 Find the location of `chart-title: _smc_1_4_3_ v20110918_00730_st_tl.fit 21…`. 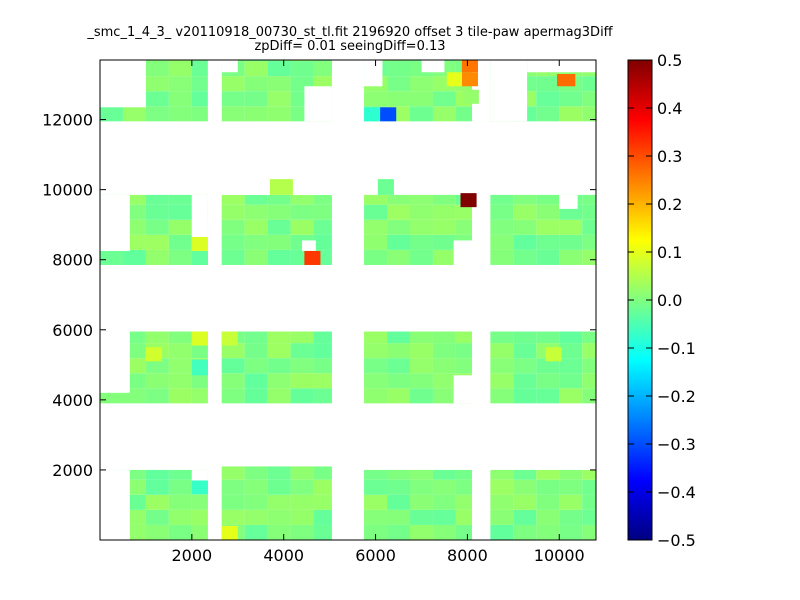

chart-title: _smc_1_4_3_ v20110918_00730_st_tl.fit 21… is located at coordinates (350, 40).